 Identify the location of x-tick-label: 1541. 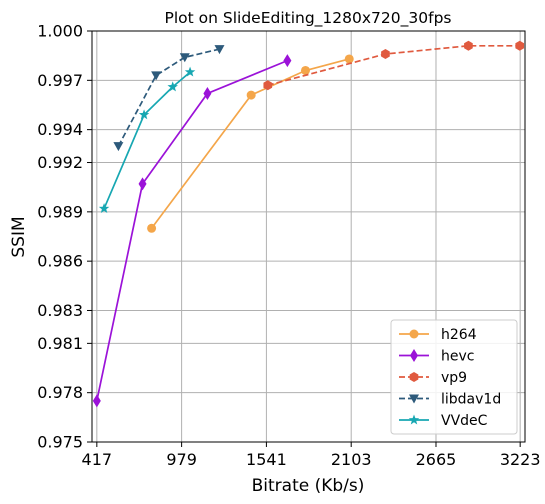
(266, 459).